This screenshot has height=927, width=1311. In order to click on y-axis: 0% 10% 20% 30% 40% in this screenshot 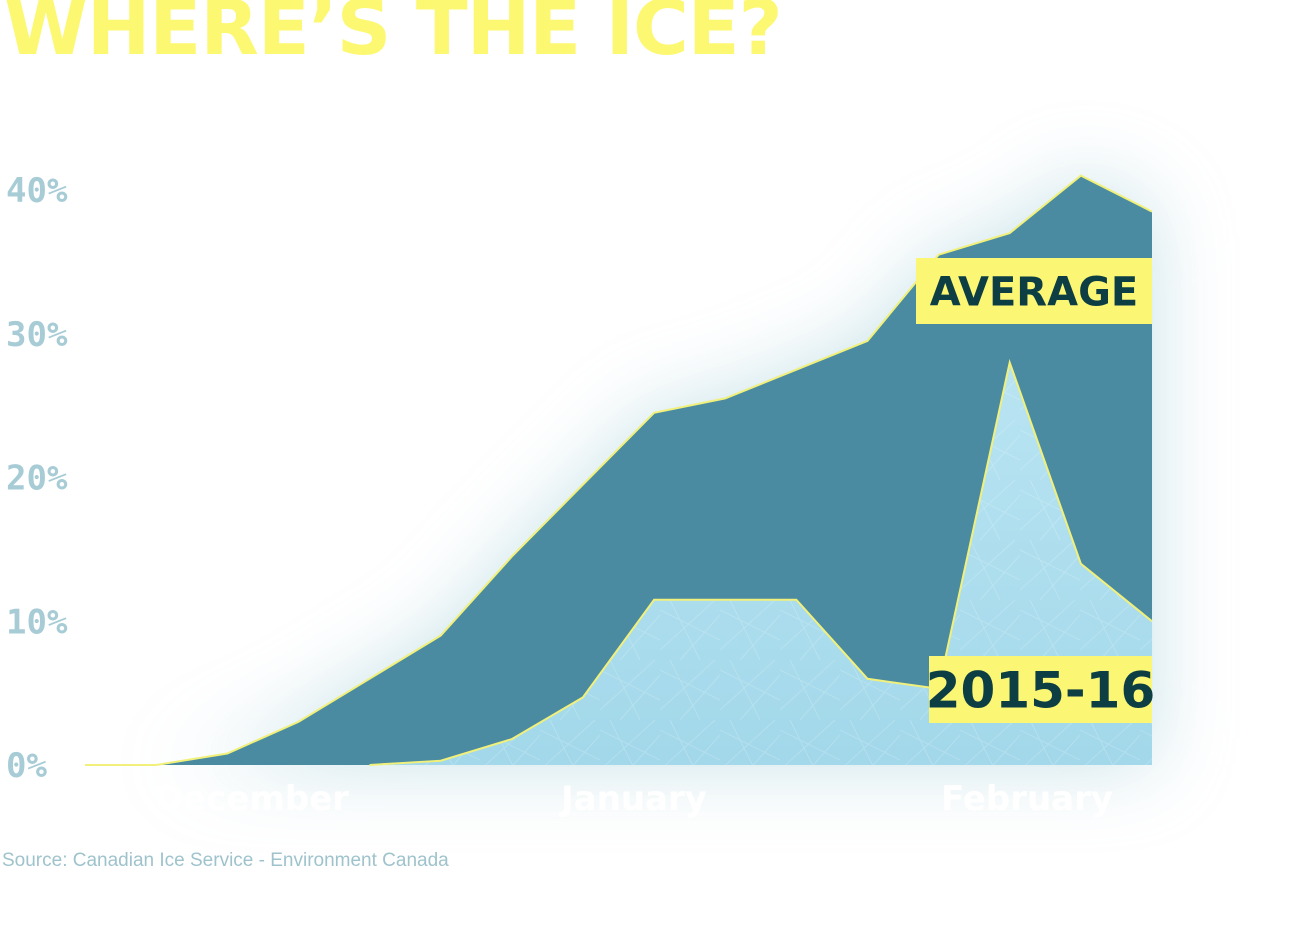, I will do `click(37, 478)`.